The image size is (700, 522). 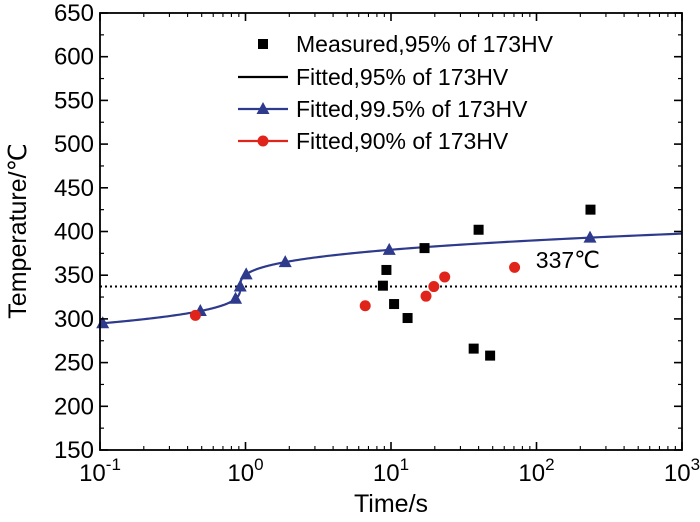 I want to click on x-tick-label: 10⁰, so click(x=245, y=471).